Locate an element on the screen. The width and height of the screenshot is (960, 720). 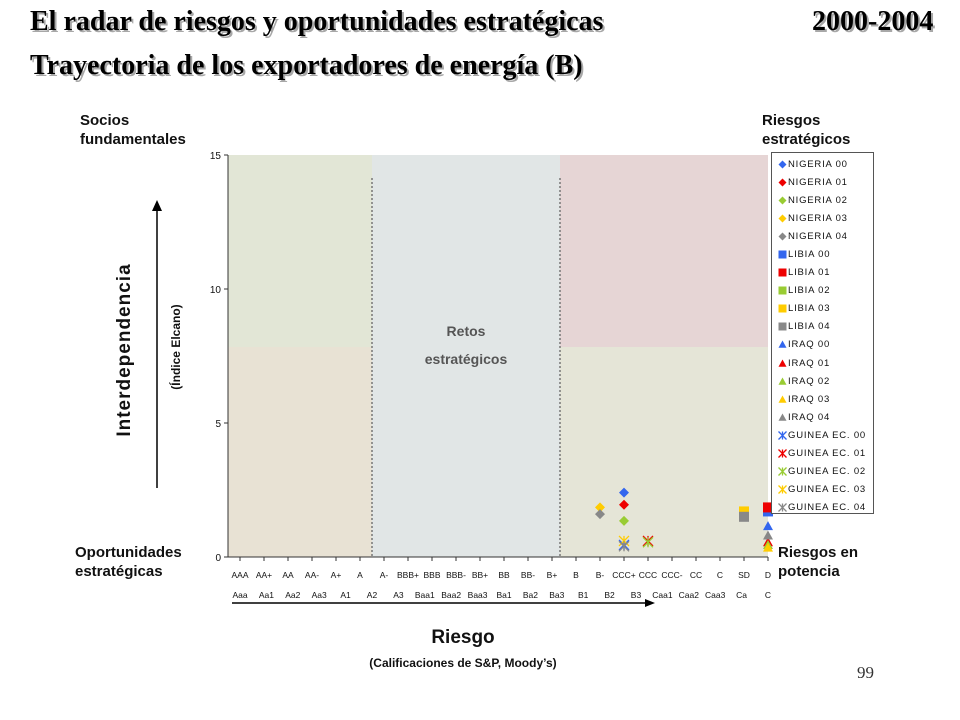
legend-label: IRAQ 04 is located at coordinates (809, 417).